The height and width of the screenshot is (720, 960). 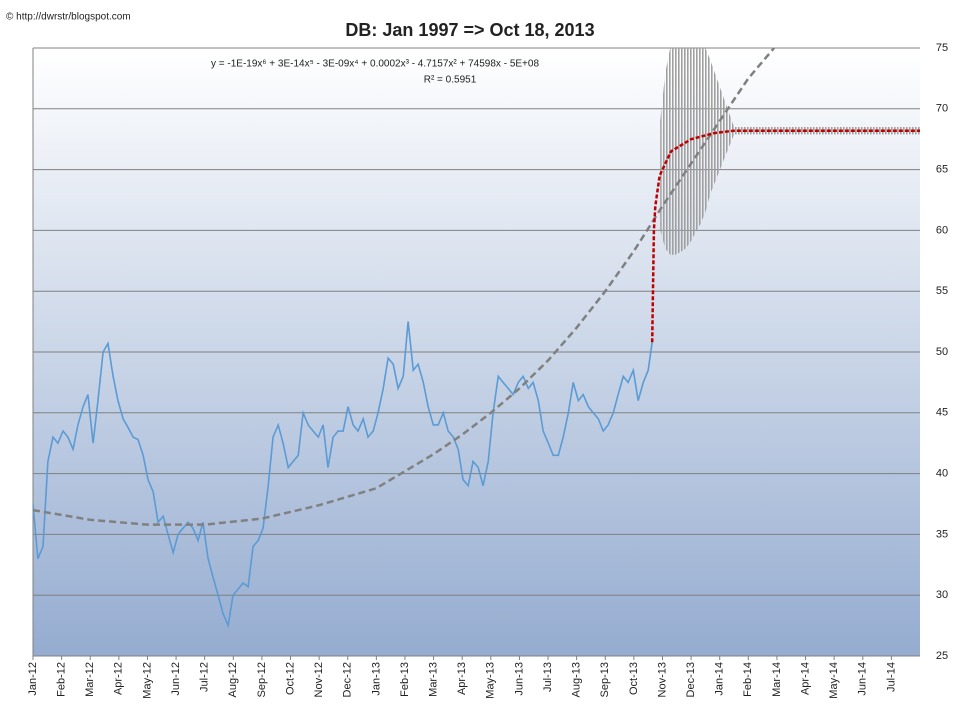 What do you see at coordinates (62, 679) in the screenshot?
I see `x-tick-label: Feb-12` at bounding box center [62, 679].